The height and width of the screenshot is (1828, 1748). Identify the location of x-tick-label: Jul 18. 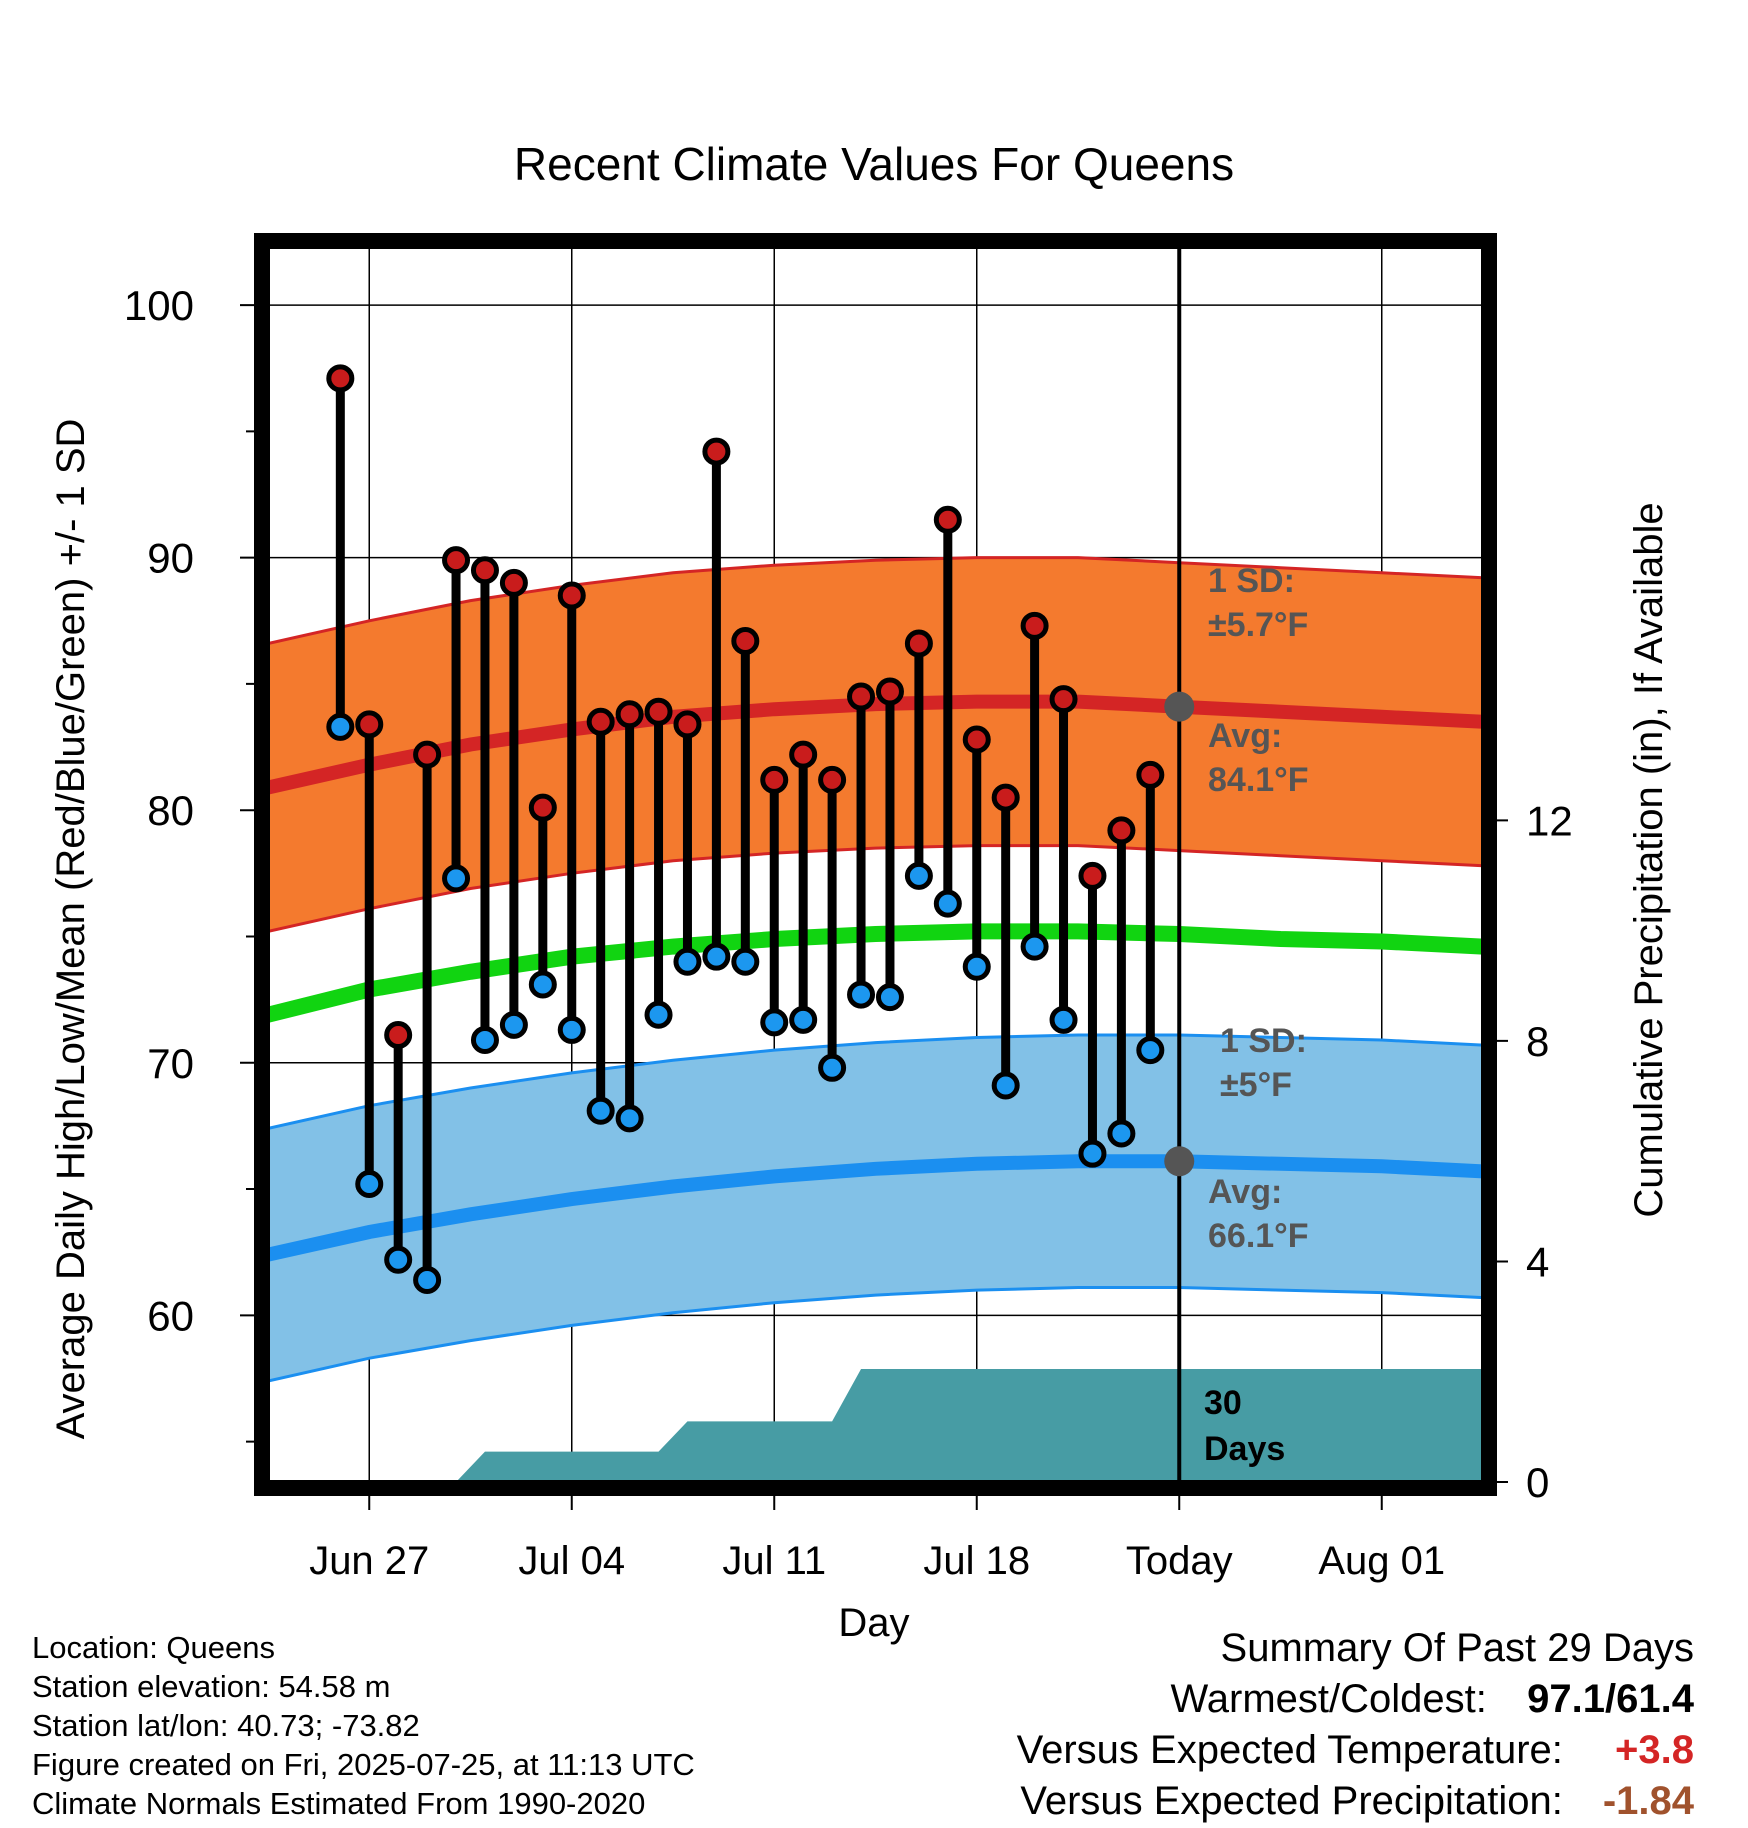
(976, 1561).